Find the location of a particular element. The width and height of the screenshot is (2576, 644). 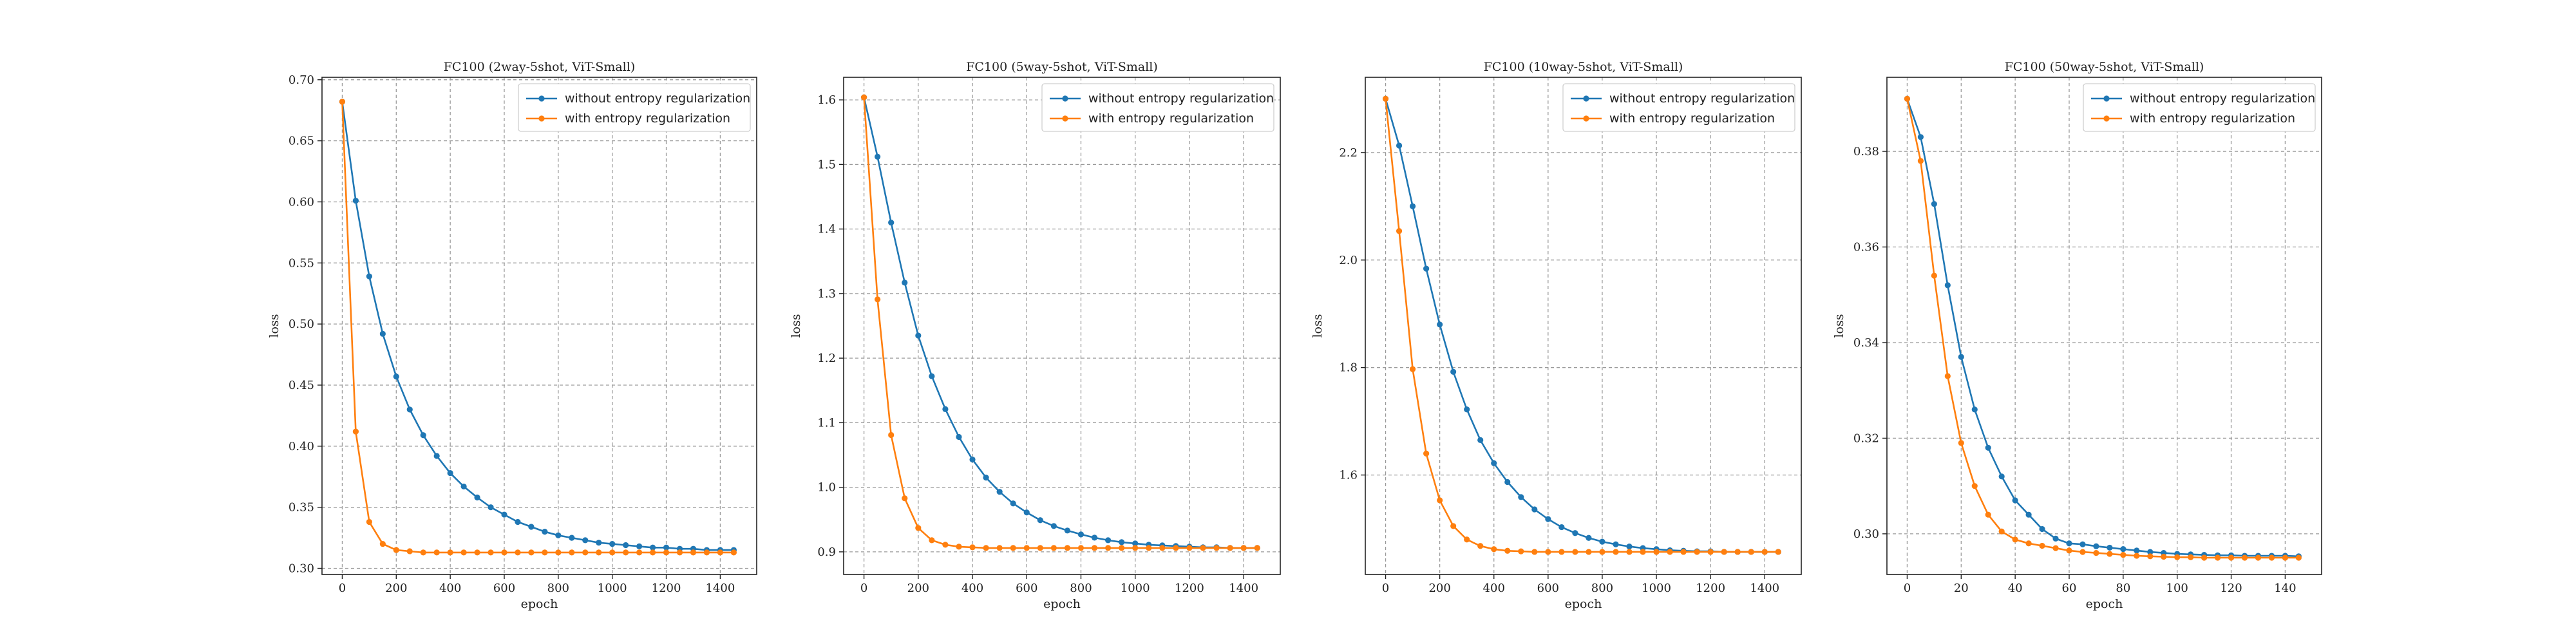

x-tick-label: 200 is located at coordinates (396, 588).